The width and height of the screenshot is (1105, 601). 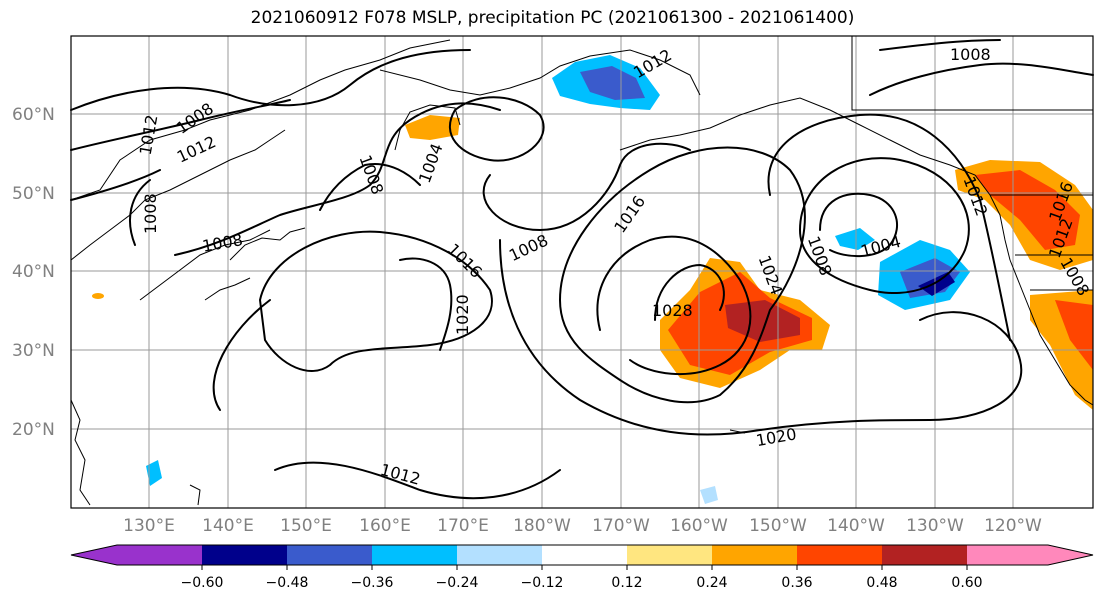 What do you see at coordinates (672, 310) in the screenshot?
I see `isobar-label: 1028` at bounding box center [672, 310].